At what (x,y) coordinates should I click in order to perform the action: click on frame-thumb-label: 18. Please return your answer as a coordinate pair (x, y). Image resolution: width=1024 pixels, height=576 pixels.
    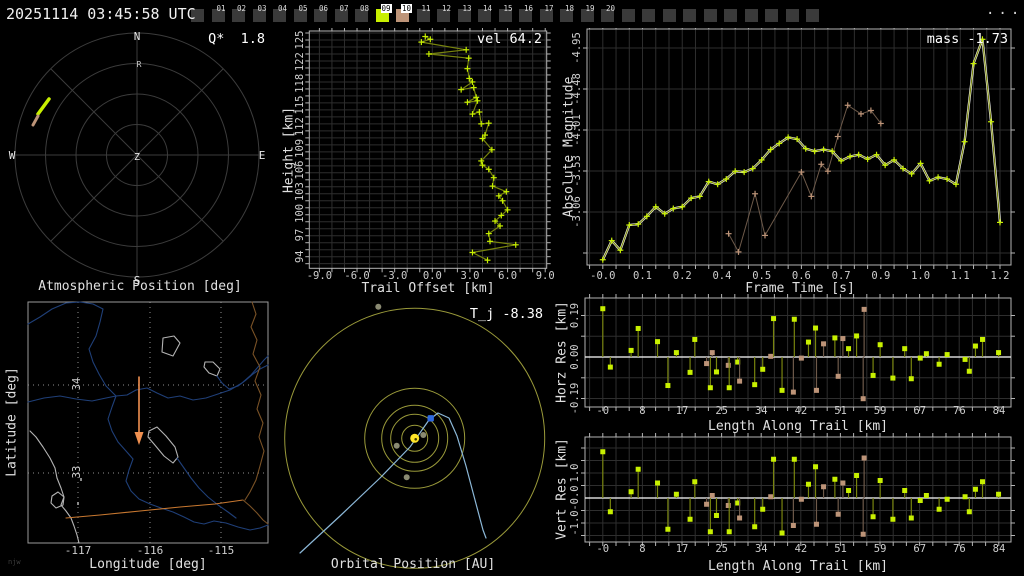
    Looking at the image, I should click on (570, 8).